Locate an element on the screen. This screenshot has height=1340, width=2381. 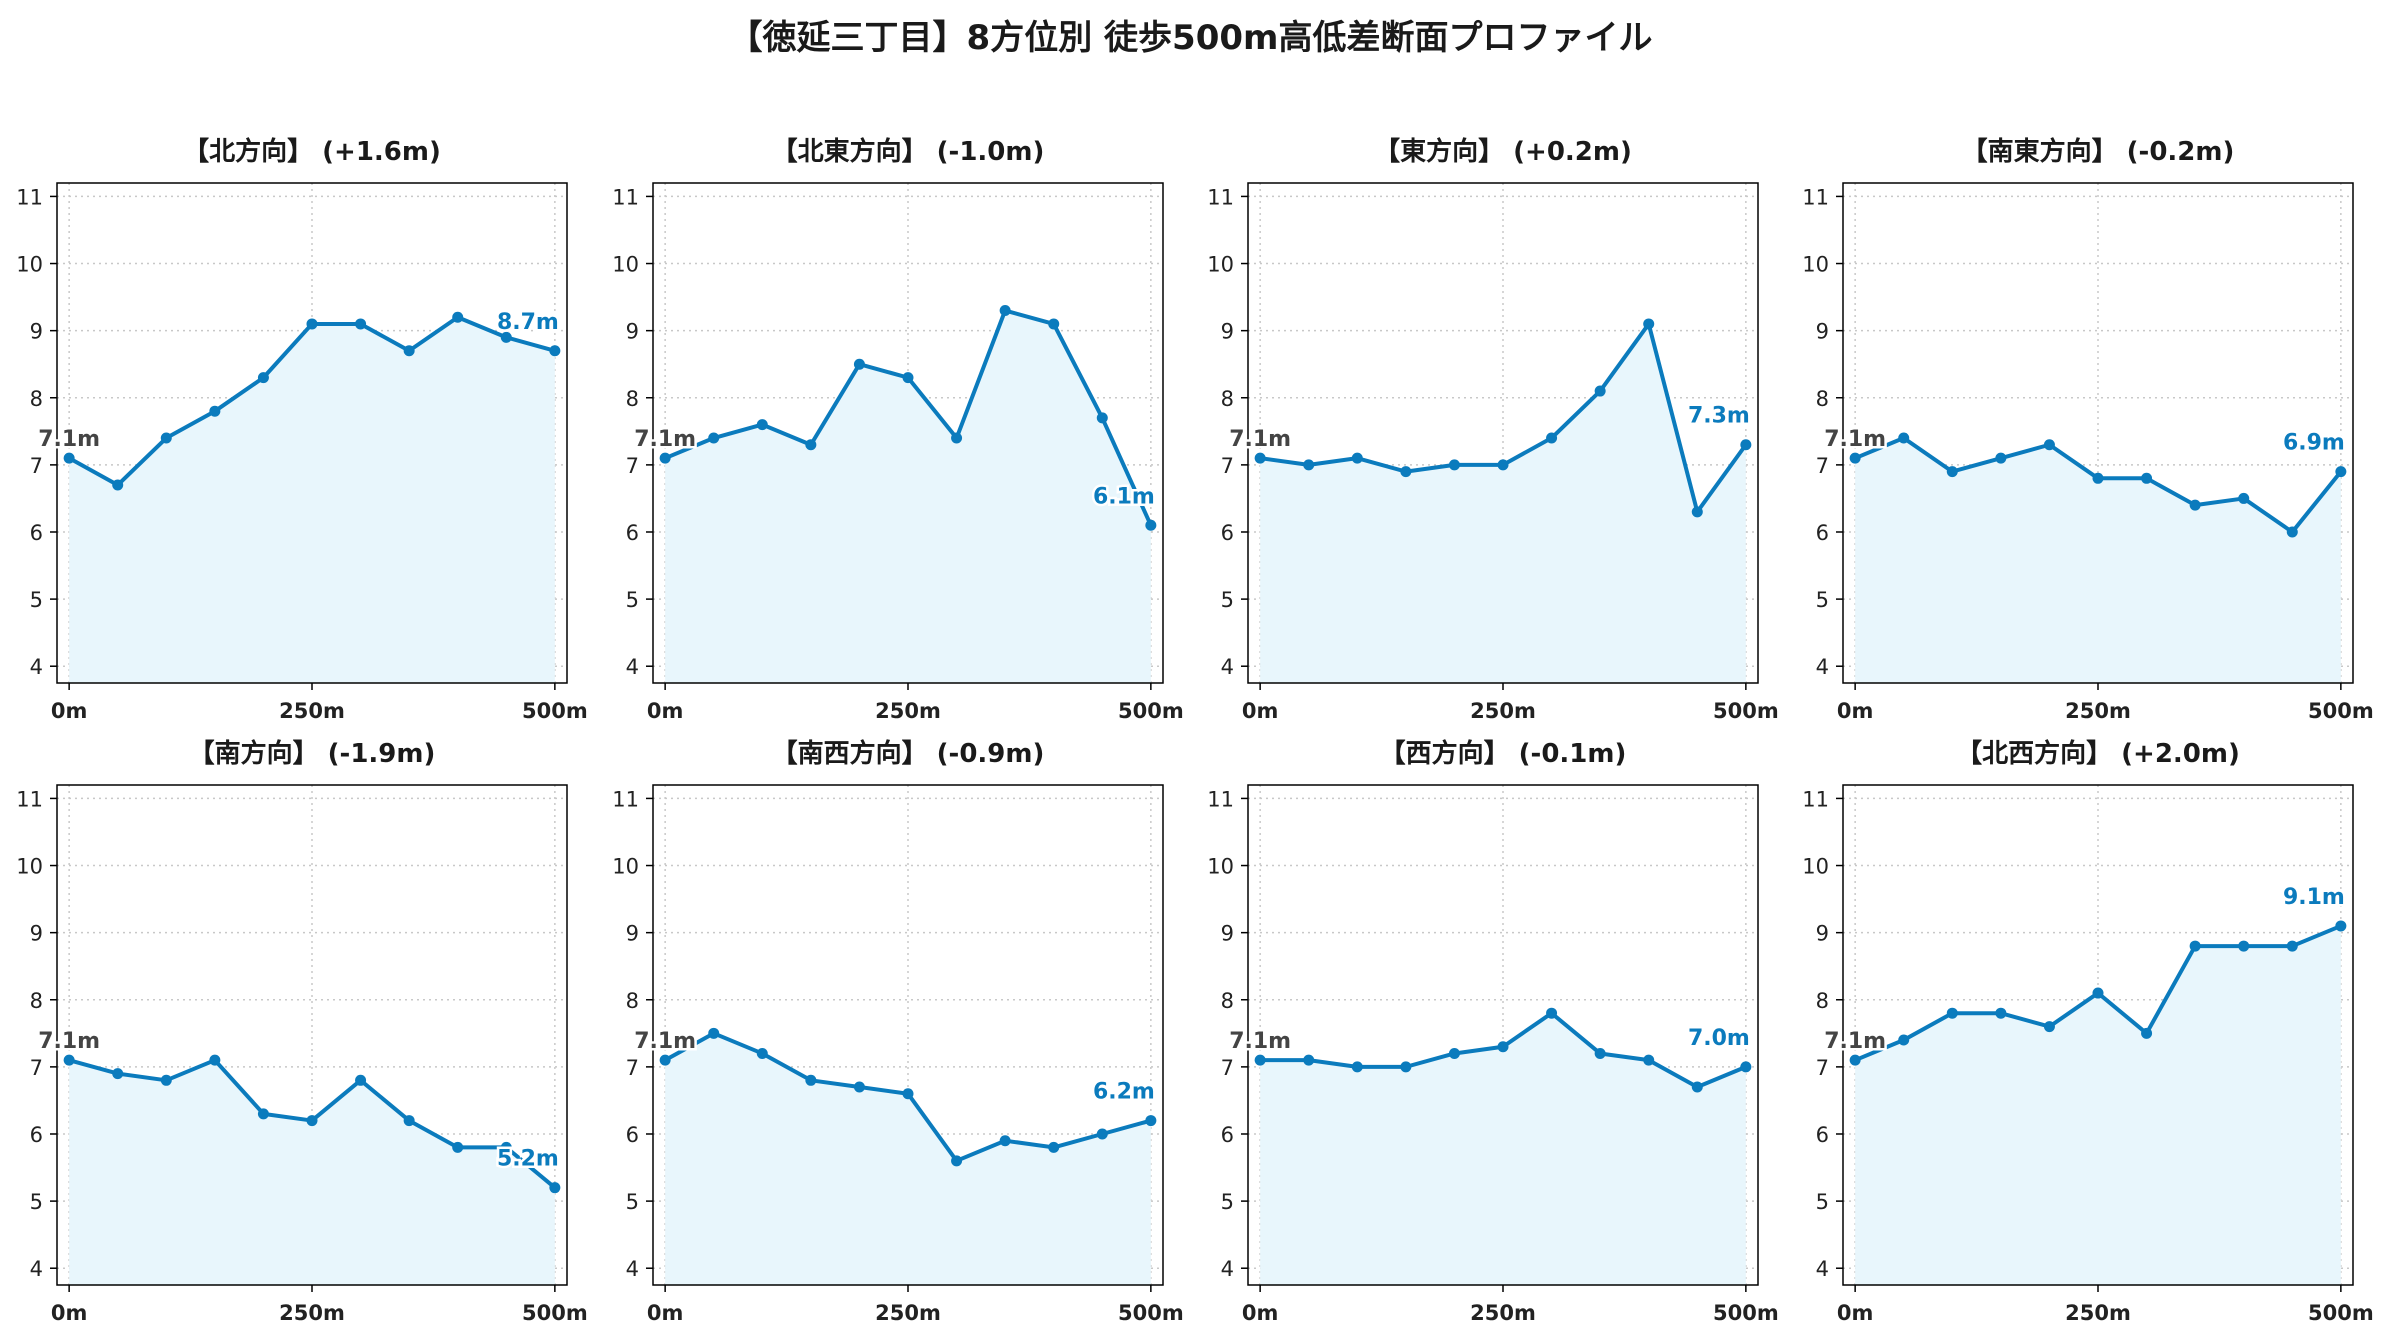
end-value-label: 9.1m is located at coordinates (2314, 897).